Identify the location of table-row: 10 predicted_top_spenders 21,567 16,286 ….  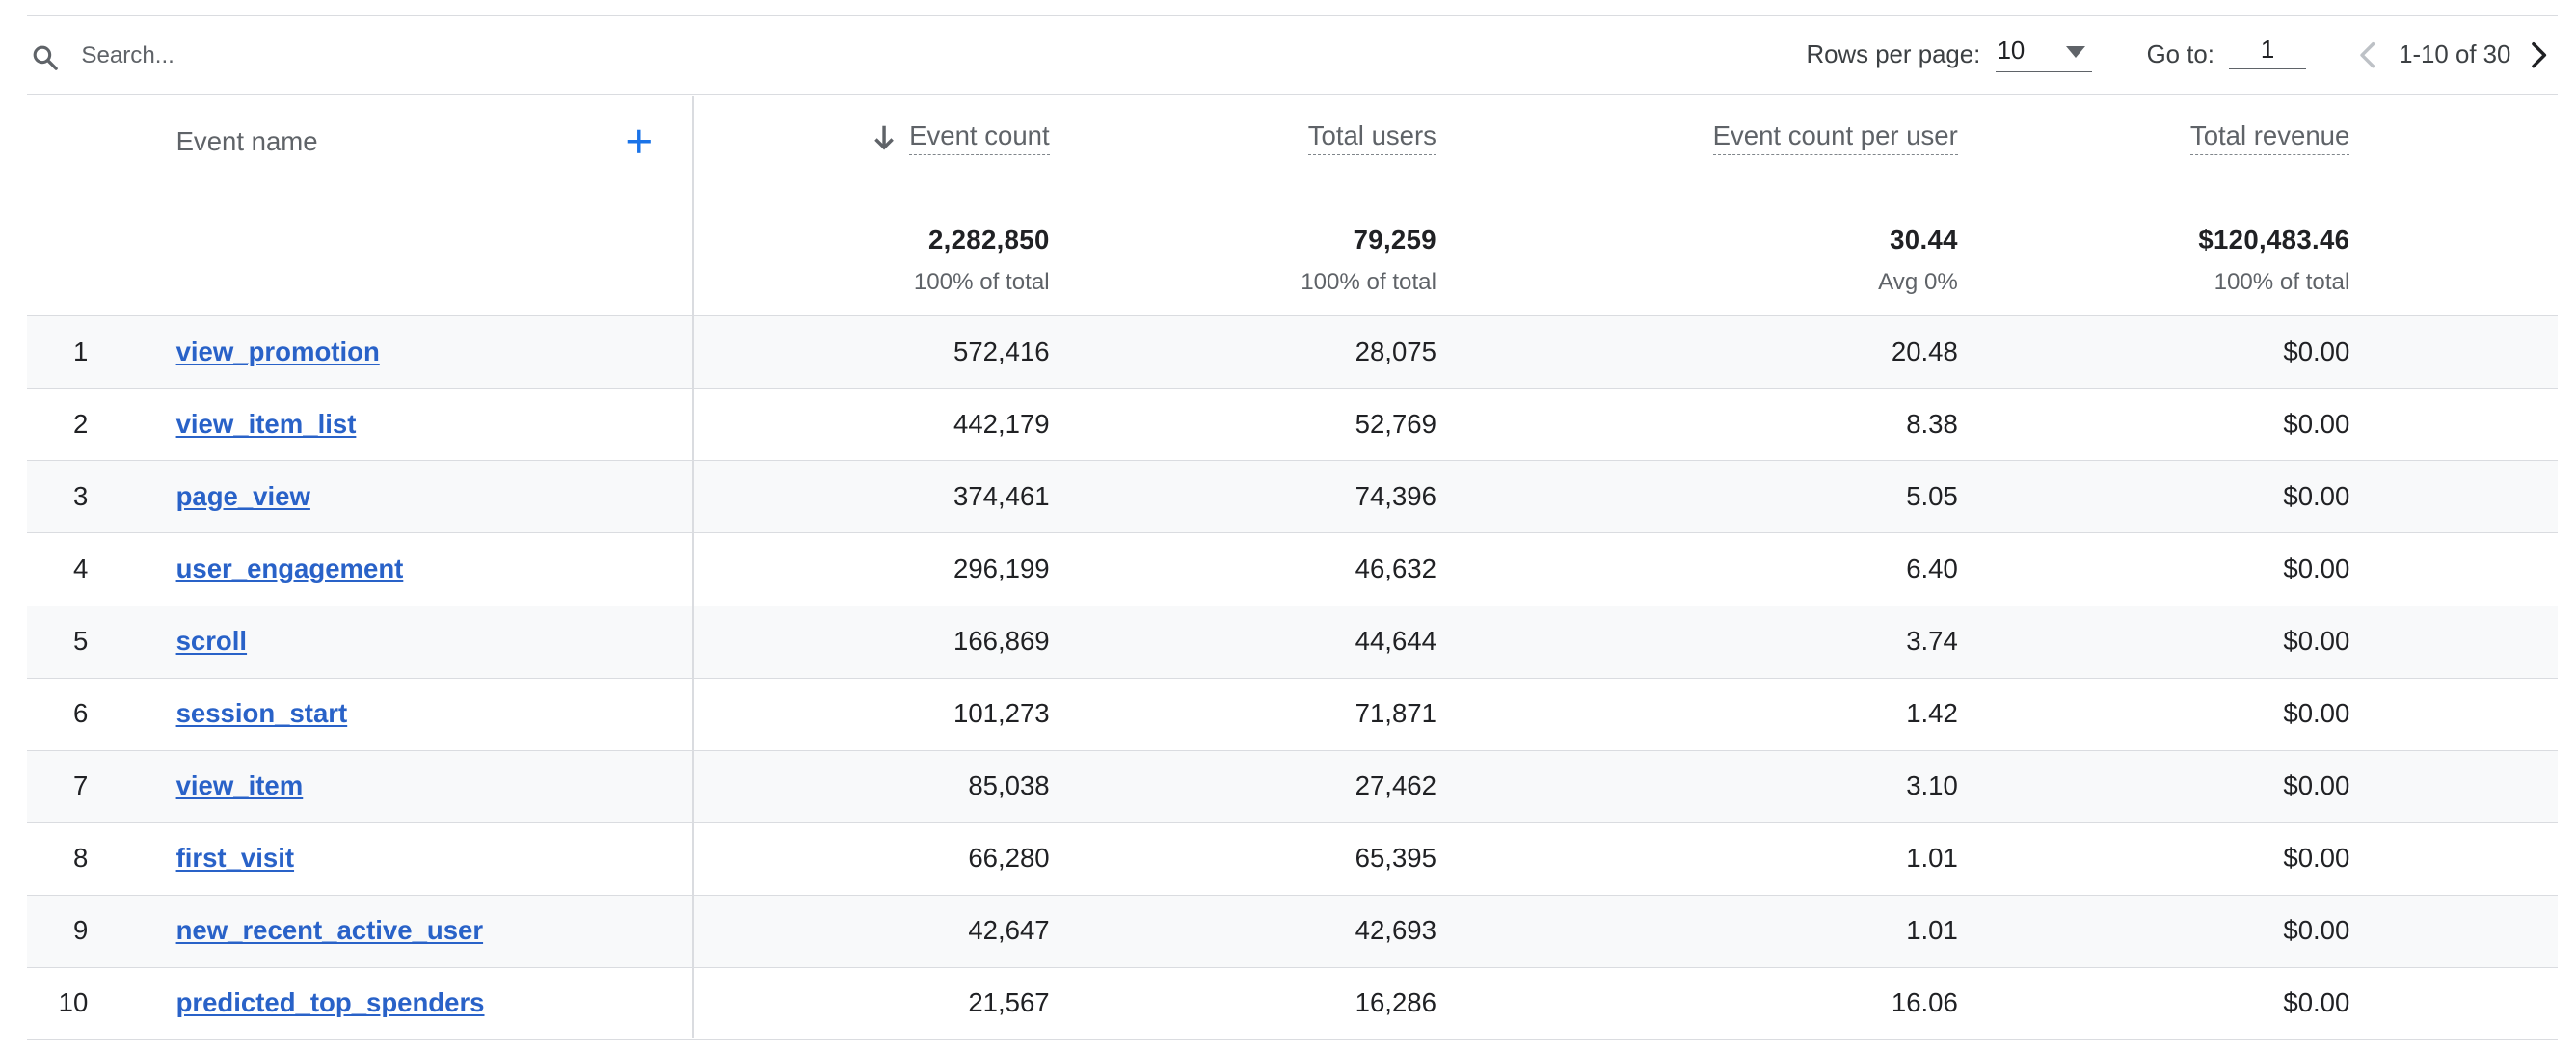
(1292, 1004).